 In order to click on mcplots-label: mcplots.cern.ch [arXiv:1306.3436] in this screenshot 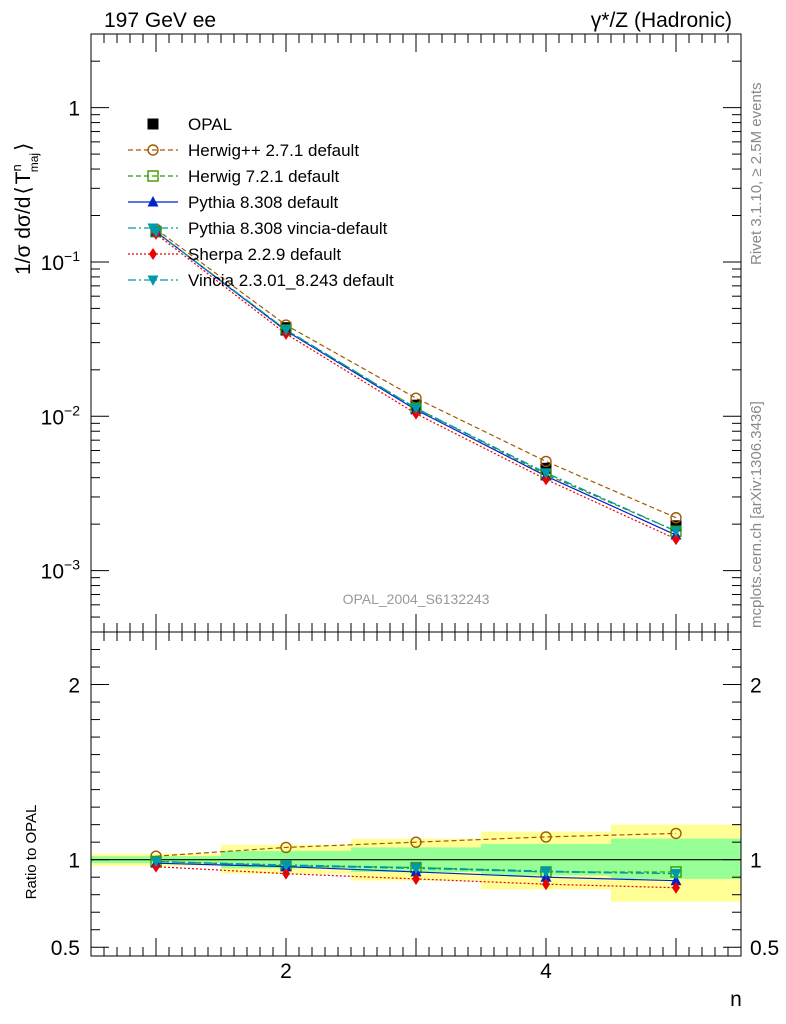, I will do `click(756, 514)`.